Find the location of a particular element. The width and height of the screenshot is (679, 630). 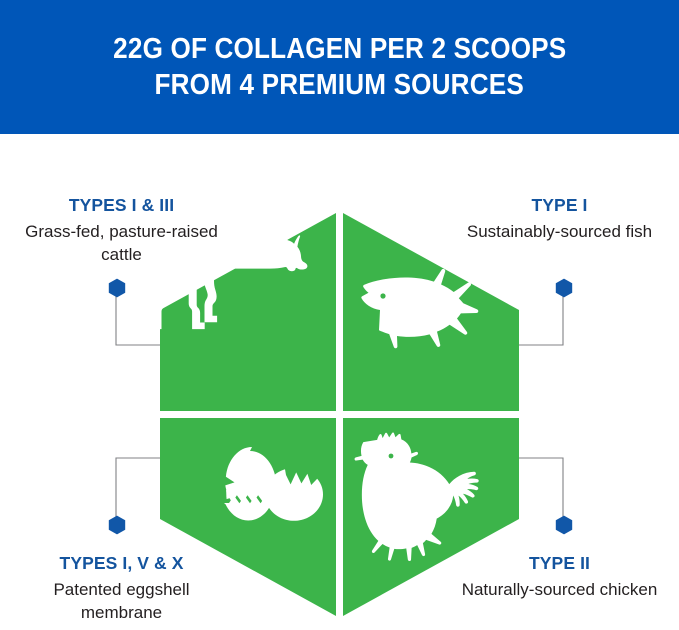

cow-icon is located at coordinates (221, 268).